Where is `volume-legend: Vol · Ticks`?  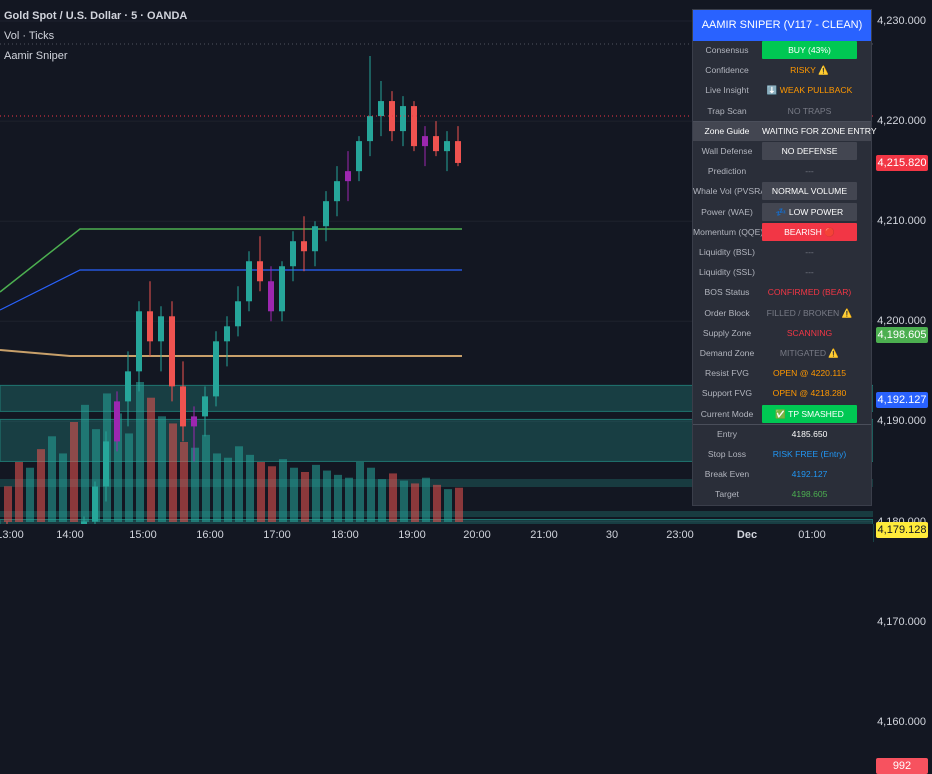
volume-legend: Vol · Ticks is located at coordinates (29, 36).